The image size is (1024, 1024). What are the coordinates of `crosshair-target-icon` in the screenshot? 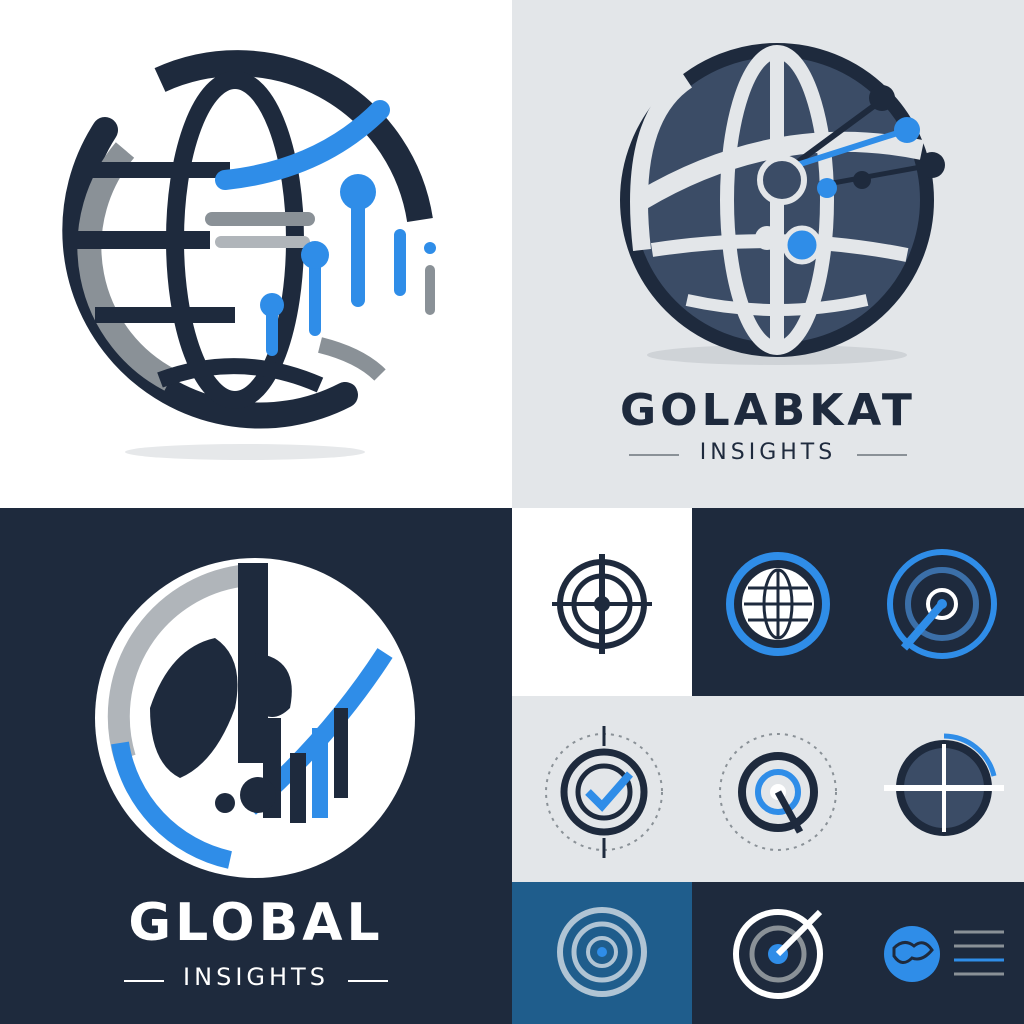 It's located at (602, 604).